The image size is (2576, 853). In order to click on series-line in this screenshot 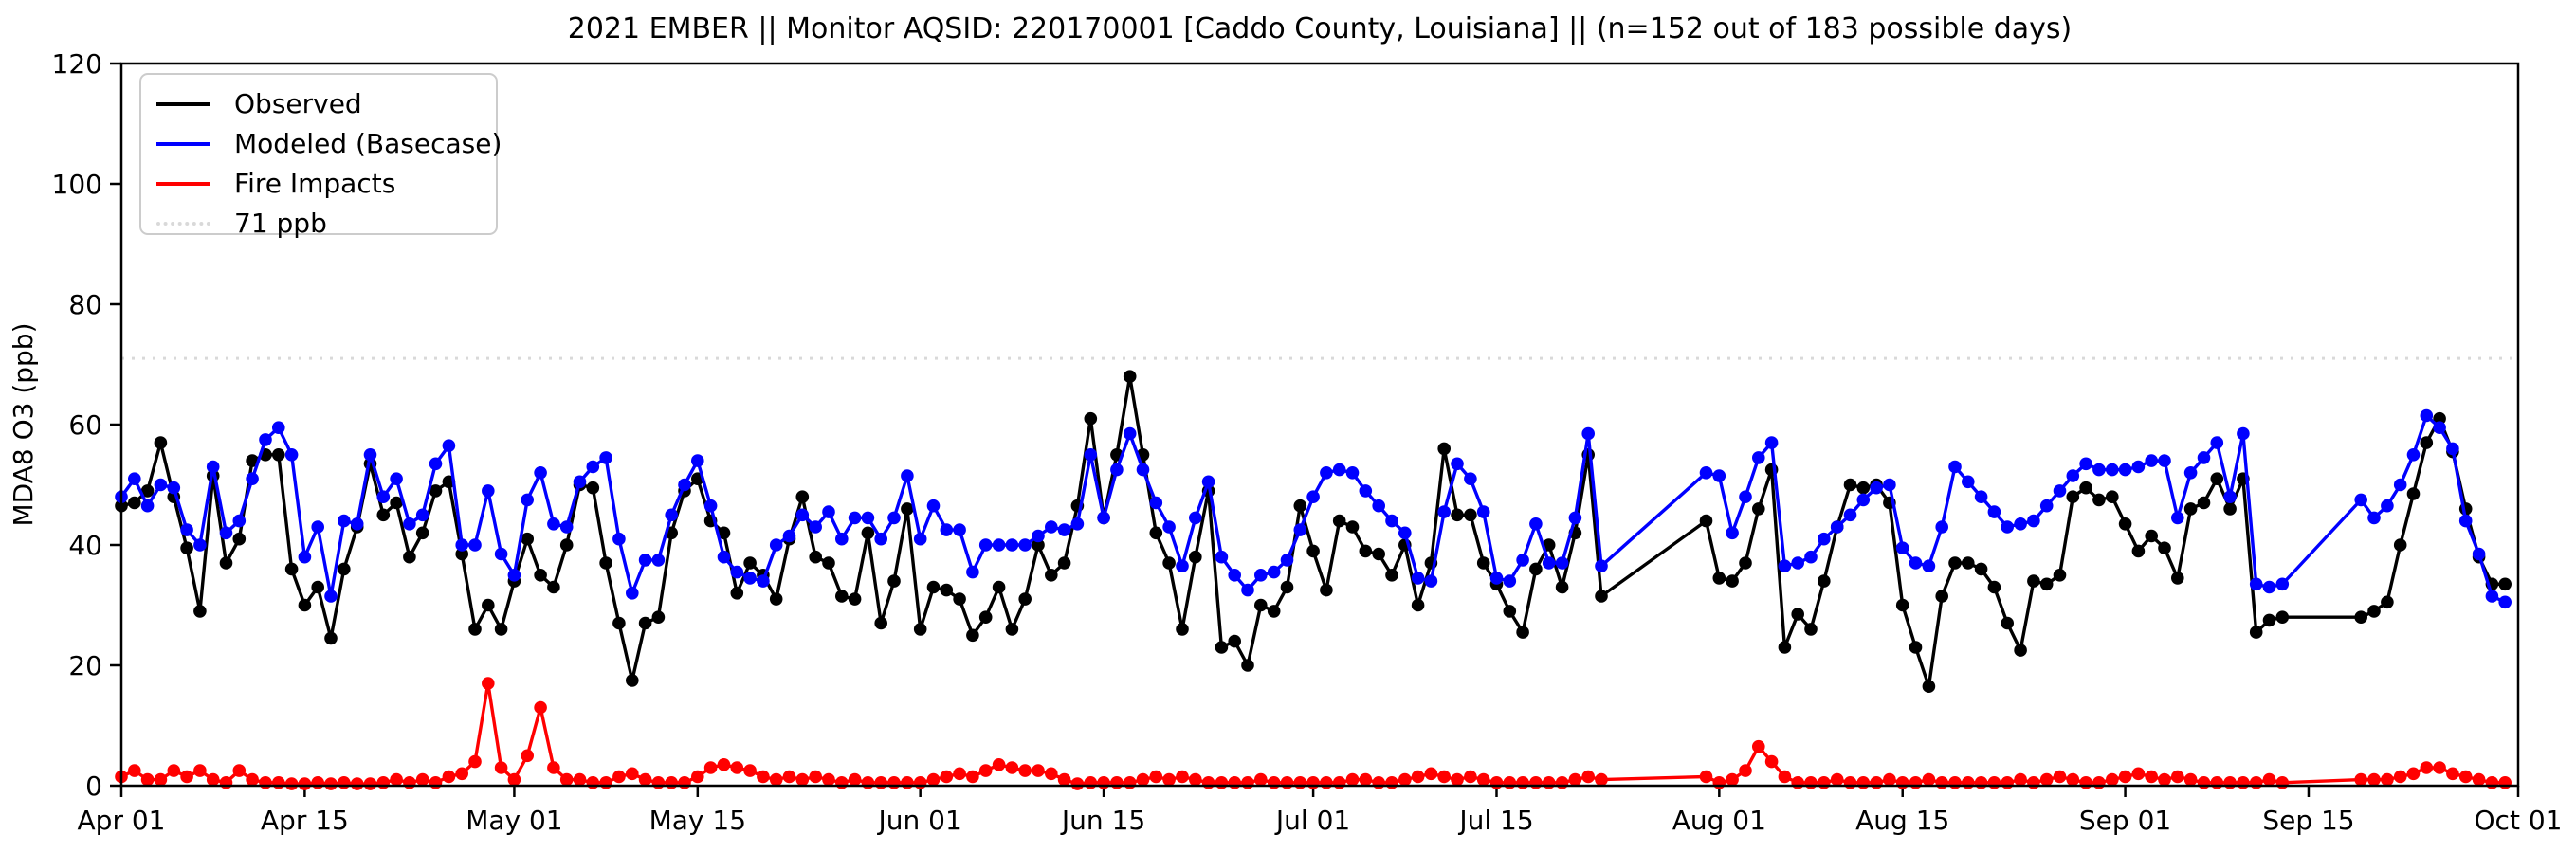, I will do `click(1313, 733)`.